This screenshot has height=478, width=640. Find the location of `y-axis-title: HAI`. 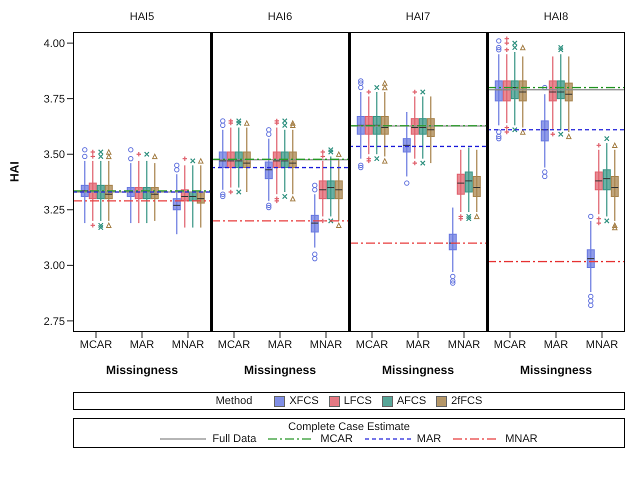

y-axis-title: HAI is located at coordinates (14, 171).